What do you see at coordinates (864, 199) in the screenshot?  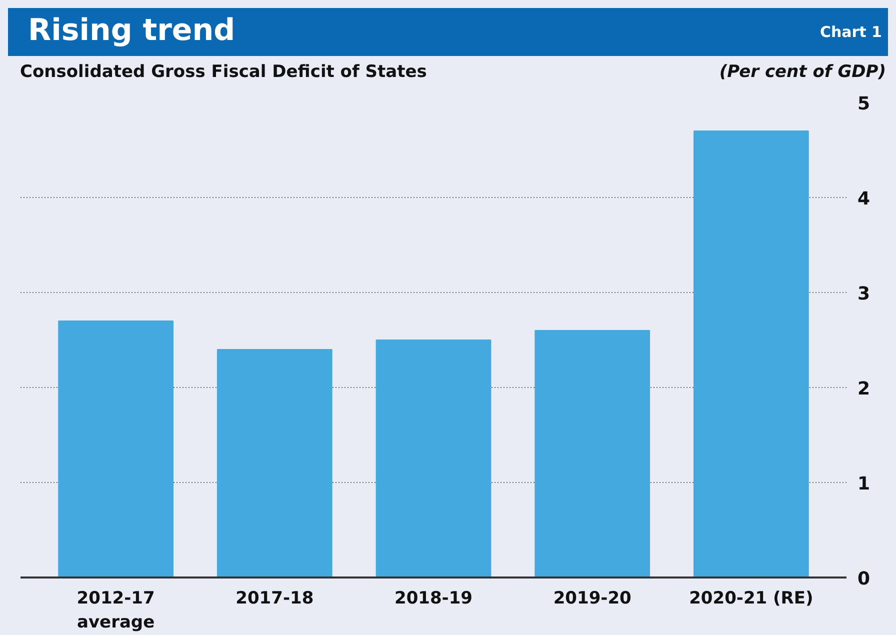 I see `y-tick-label: 4` at bounding box center [864, 199].